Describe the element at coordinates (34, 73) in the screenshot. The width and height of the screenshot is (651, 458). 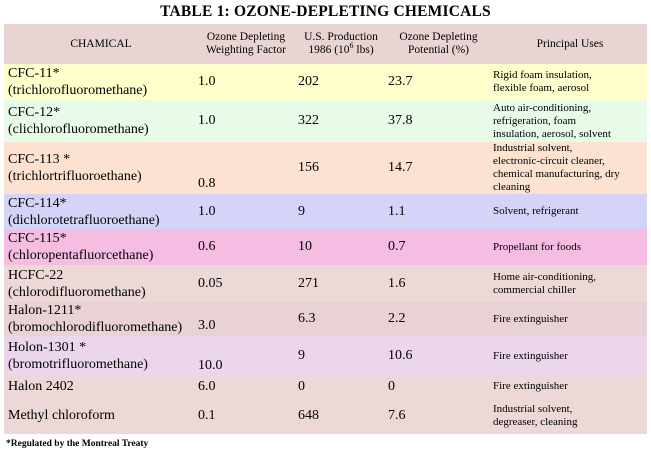
I see `chemical-name: CFC-11*` at that location.